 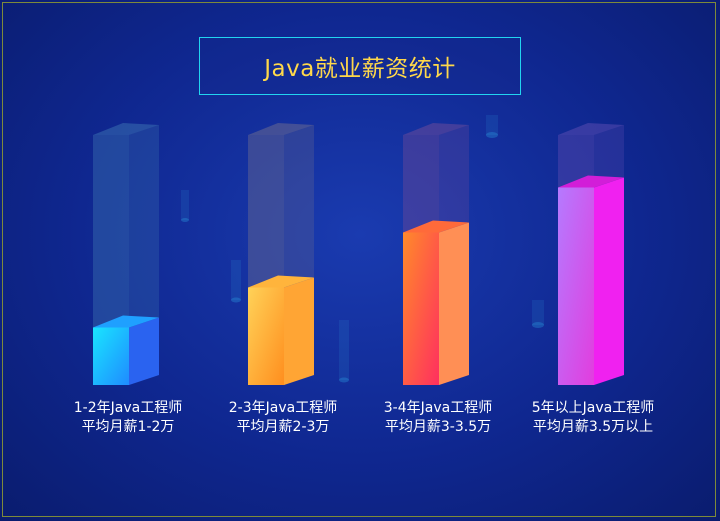 I want to click on category-title: 3-4年Java工程师, so click(x=438, y=408).